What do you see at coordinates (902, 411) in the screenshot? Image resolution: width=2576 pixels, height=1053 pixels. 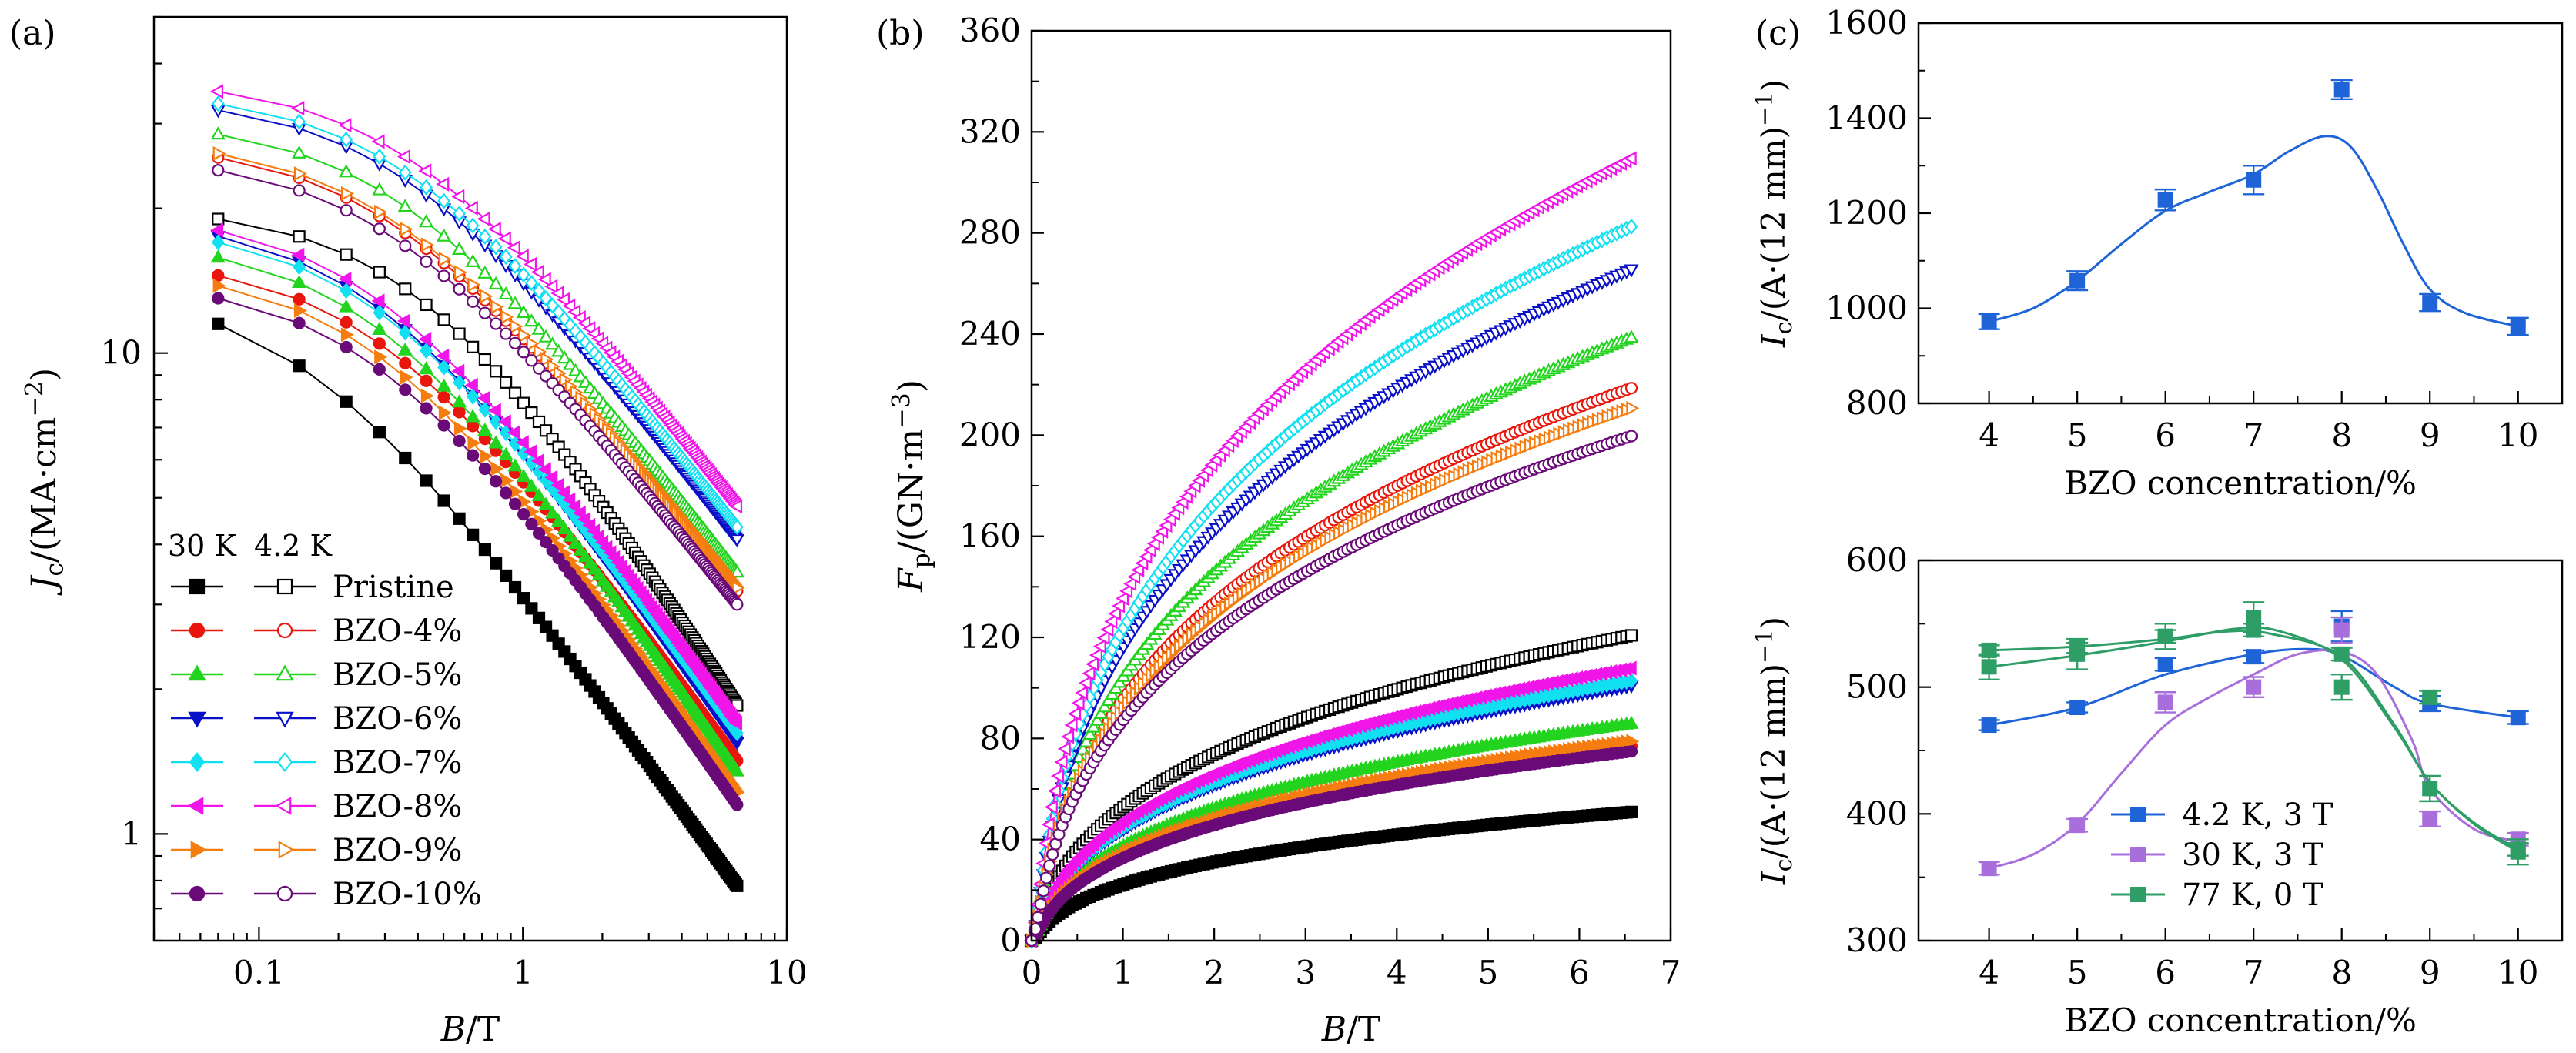 I see `ylabel-superscript: −3` at bounding box center [902, 411].